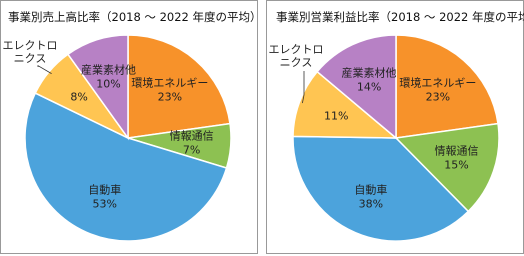 The image size is (524, 256). I want to click on value-label: 8%, so click(79, 97).